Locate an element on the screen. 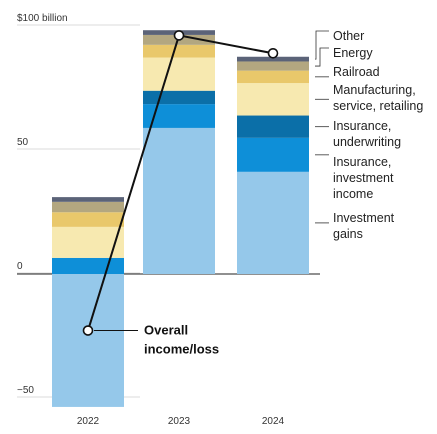 The width and height of the screenshot is (437, 434). bar-segment-2024-railroad is located at coordinates (273, 77).